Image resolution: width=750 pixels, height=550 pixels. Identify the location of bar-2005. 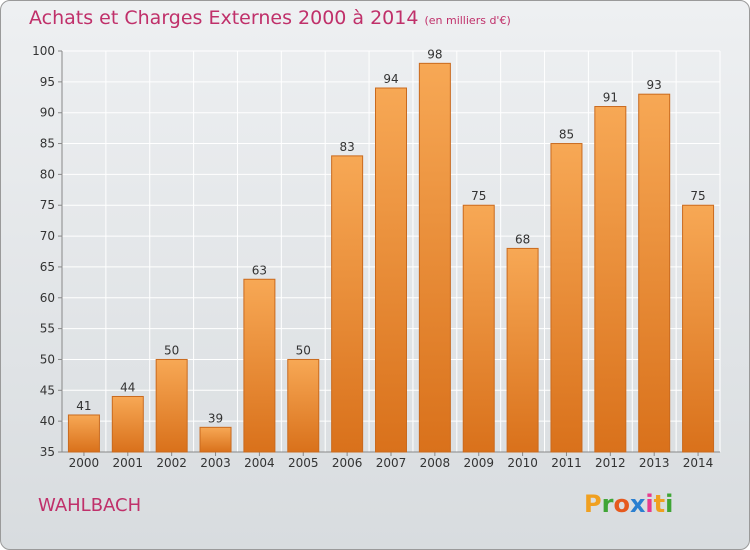
(303, 405).